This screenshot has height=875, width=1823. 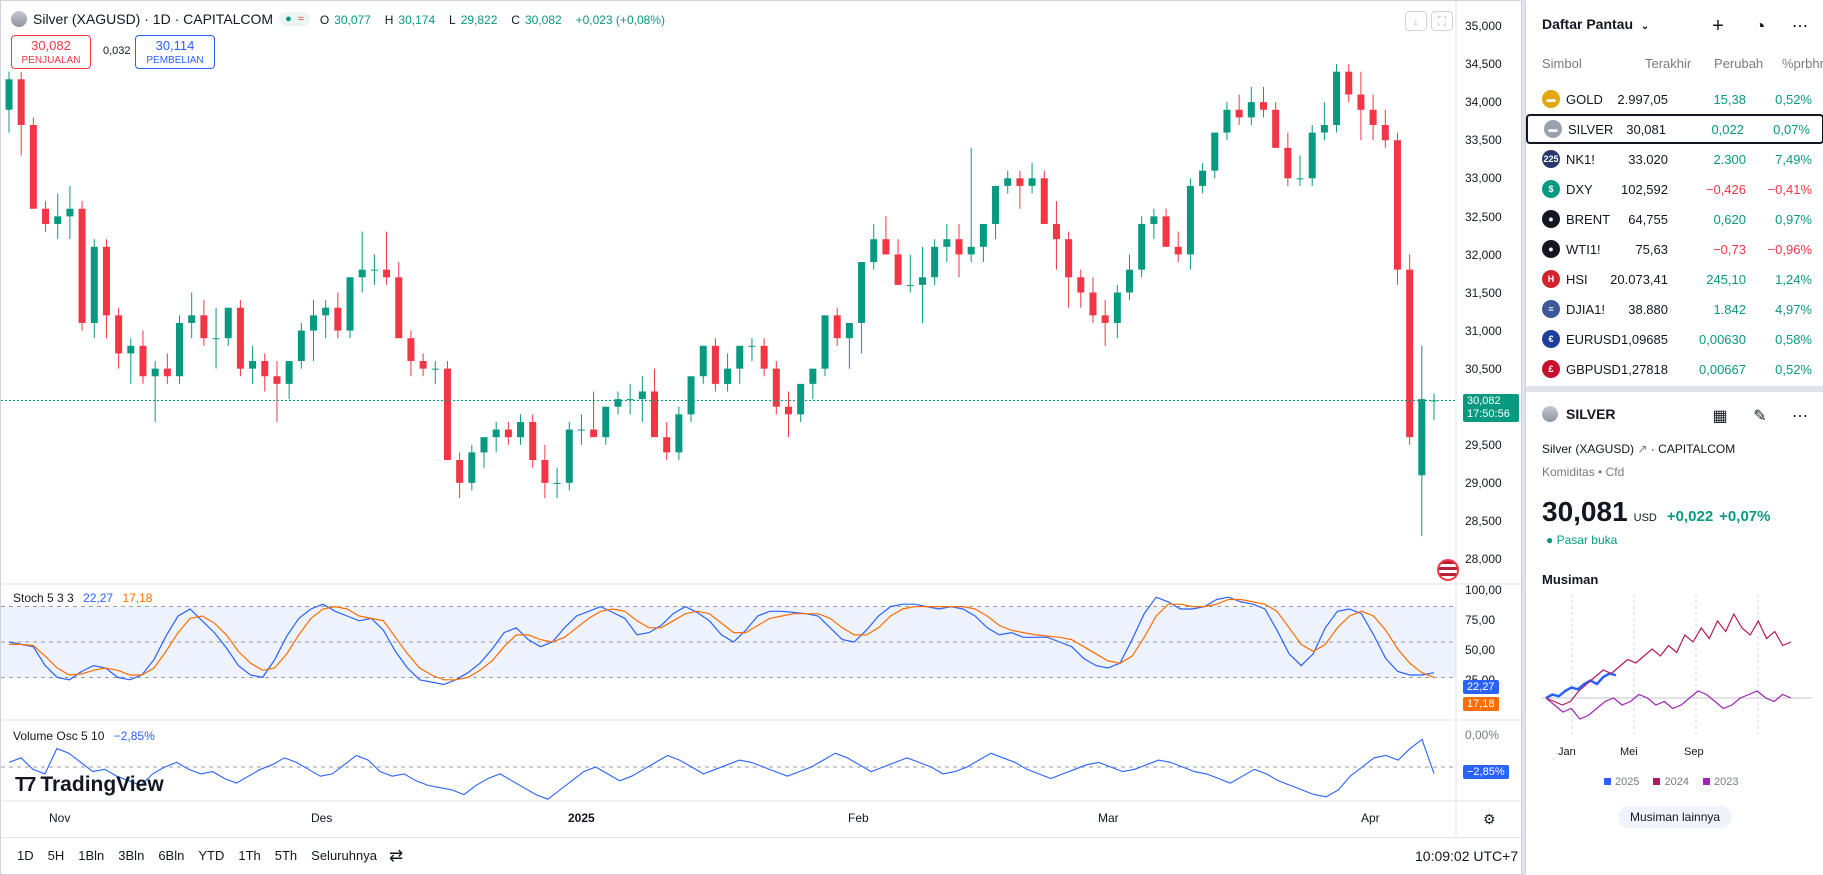 What do you see at coordinates (1588, 449) in the screenshot?
I see `details-fullname: Silver (XAGUSD)` at bounding box center [1588, 449].